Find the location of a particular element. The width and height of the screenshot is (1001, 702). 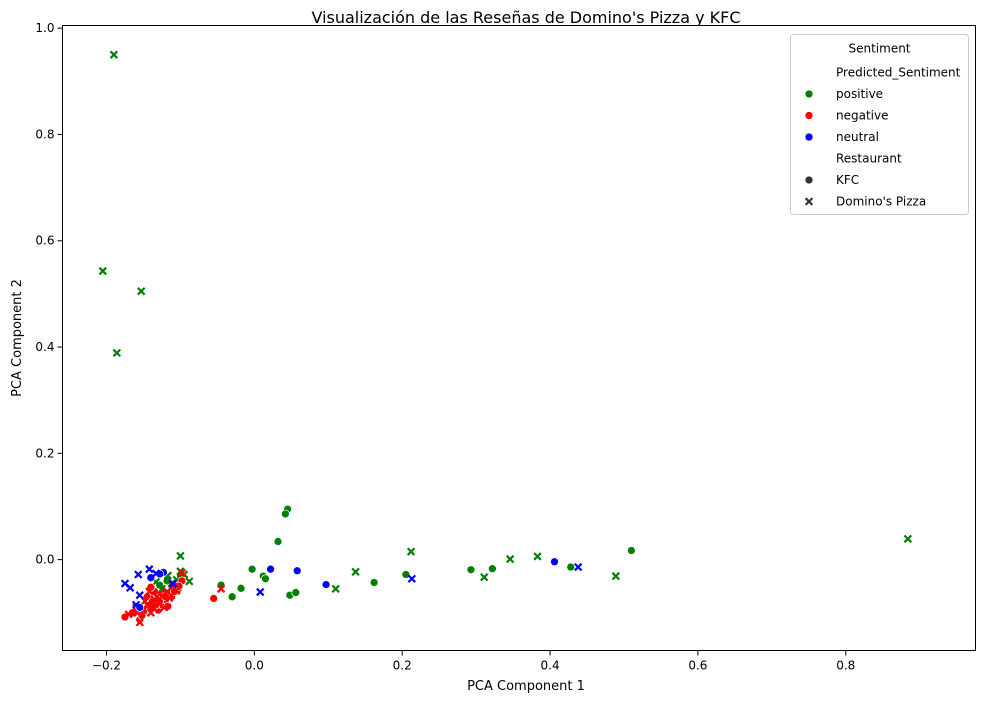

y-tick-label: 0.6 is located at coordinates (44, 241).